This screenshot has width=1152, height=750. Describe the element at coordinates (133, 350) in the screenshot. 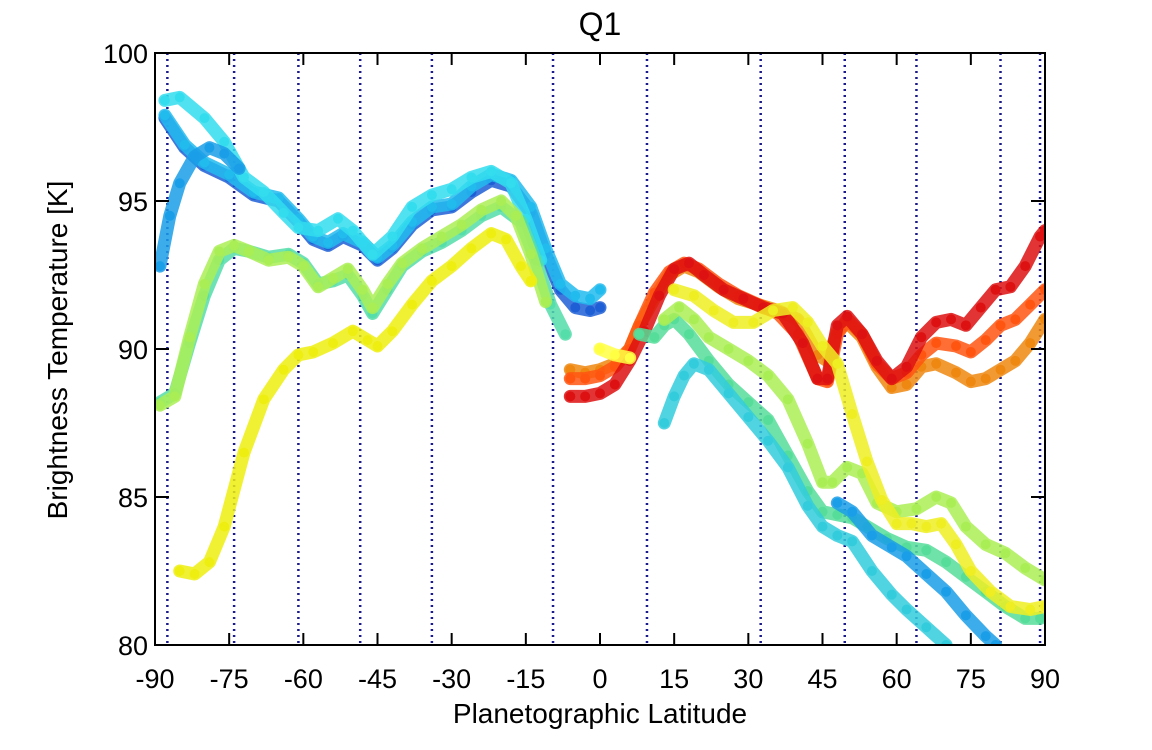

I see `y-tick-label: 90` at that location.